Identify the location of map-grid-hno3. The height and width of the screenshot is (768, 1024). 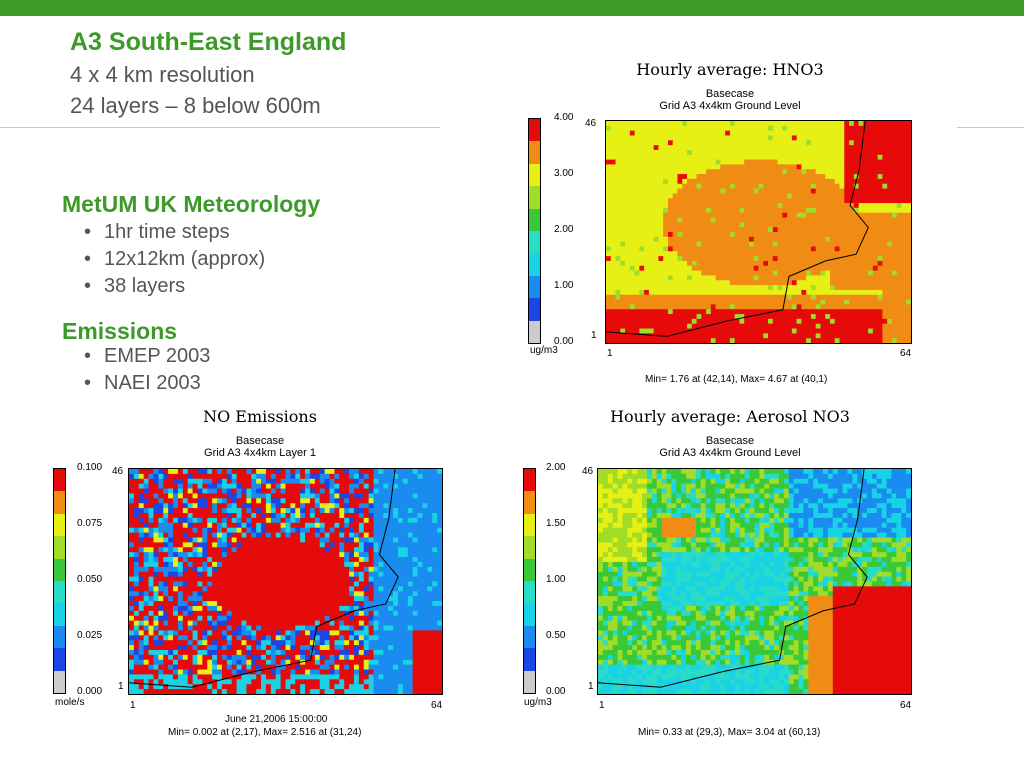
(758, 232).